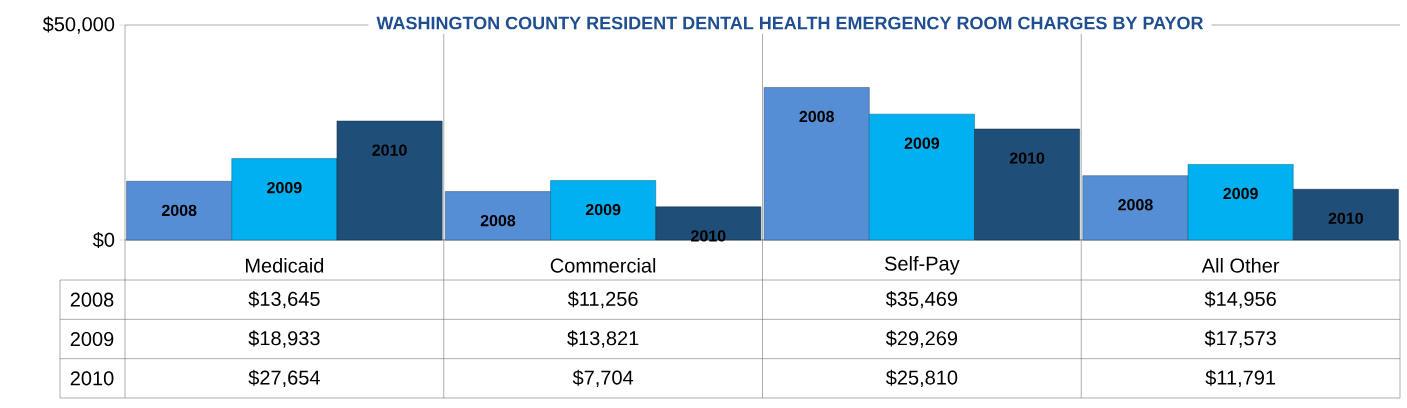 This screenshot has width=1407, height=408. What do you see at coordinates (1240, 339) in the screenshot?
I see `data-label: $17,573` at bounding box center [1240, 339].